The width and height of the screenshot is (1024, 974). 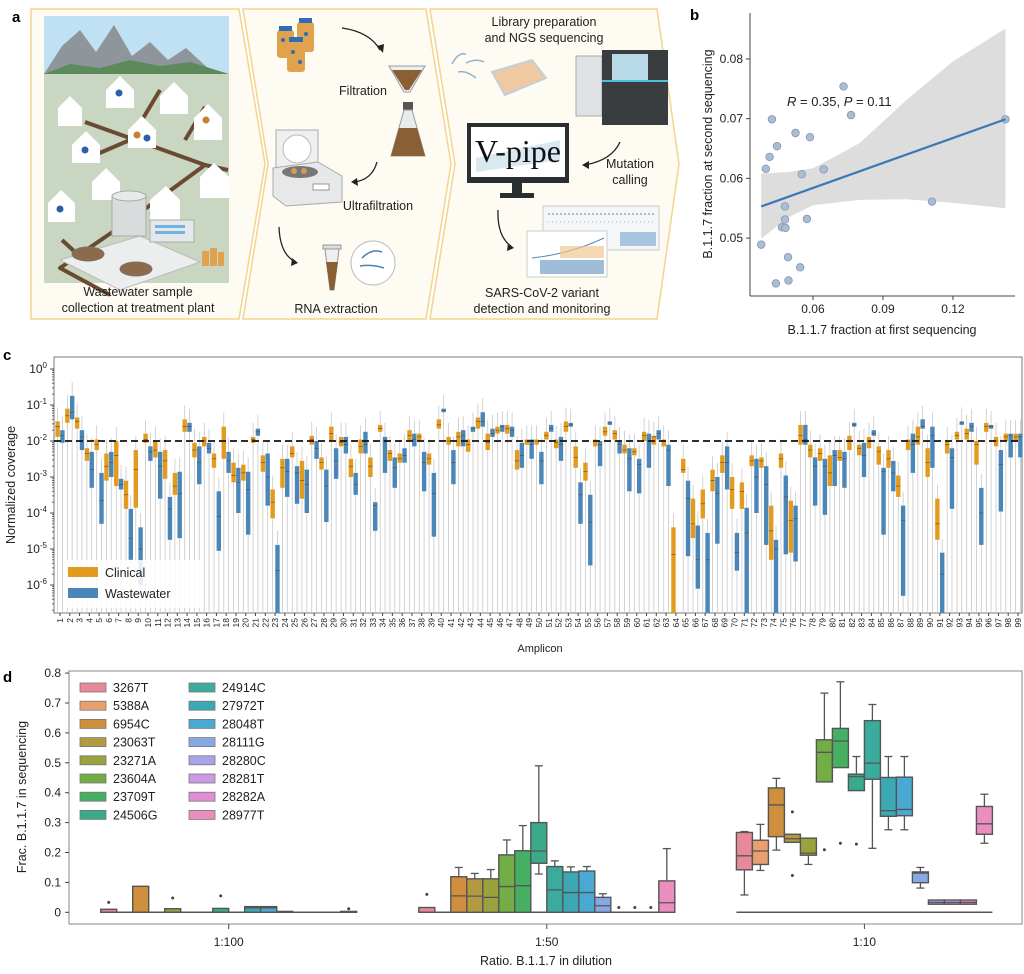 What do you see at coordinates (451, 623) in the screenshot?
I see `c-x-tick-label: 41` at bounding box center [451, 623].